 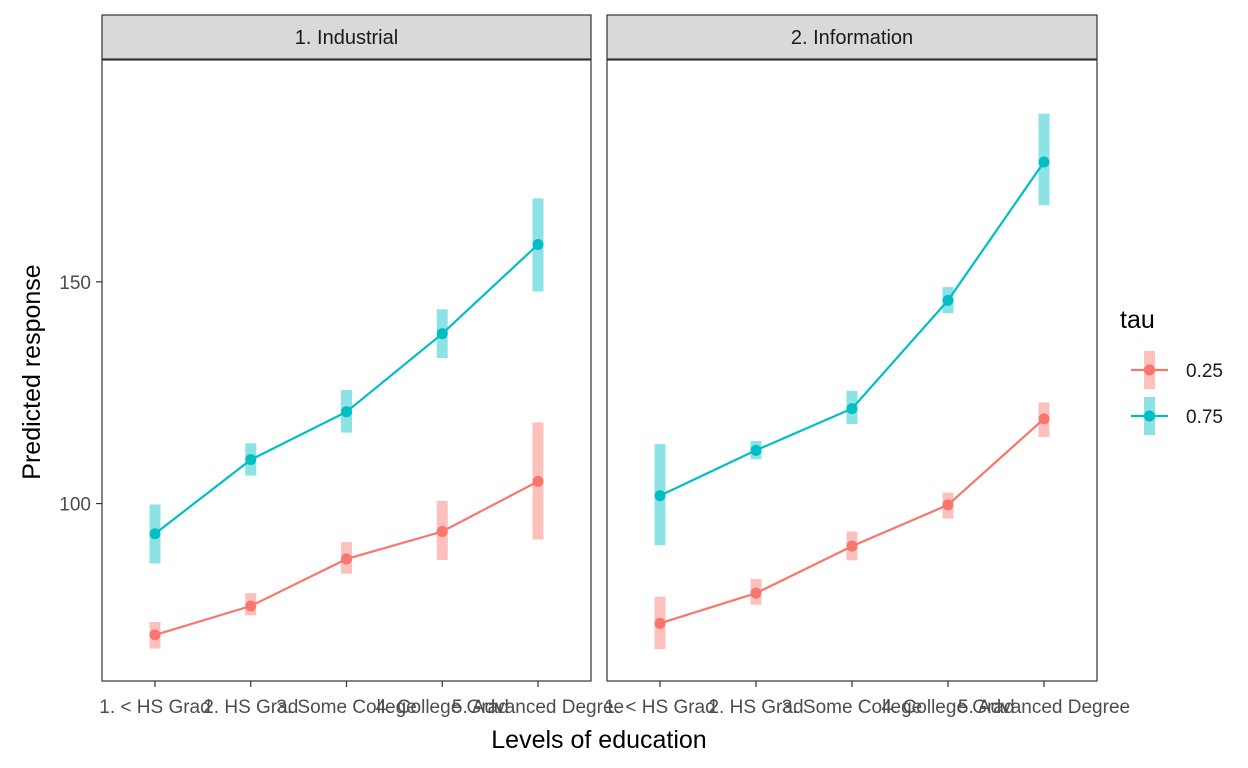 I want to click on legend-label: 0.25, so click(x=1204, y=371).